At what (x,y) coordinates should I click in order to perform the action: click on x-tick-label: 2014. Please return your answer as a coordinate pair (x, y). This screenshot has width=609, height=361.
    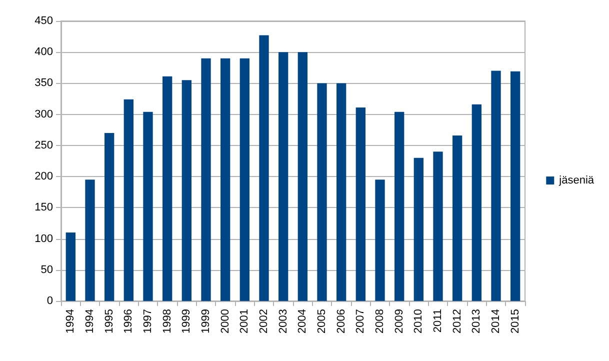
    Looking at the image, I should click on (496, 321).